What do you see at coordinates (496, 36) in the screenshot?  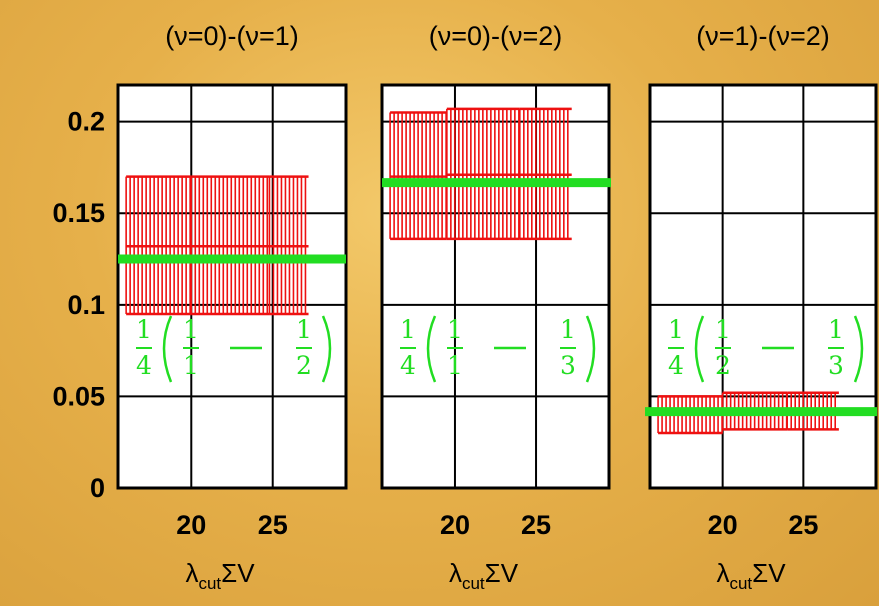 I see `panel-title: (ν=0)-(ν=2)` at bounding box center [496, 36].